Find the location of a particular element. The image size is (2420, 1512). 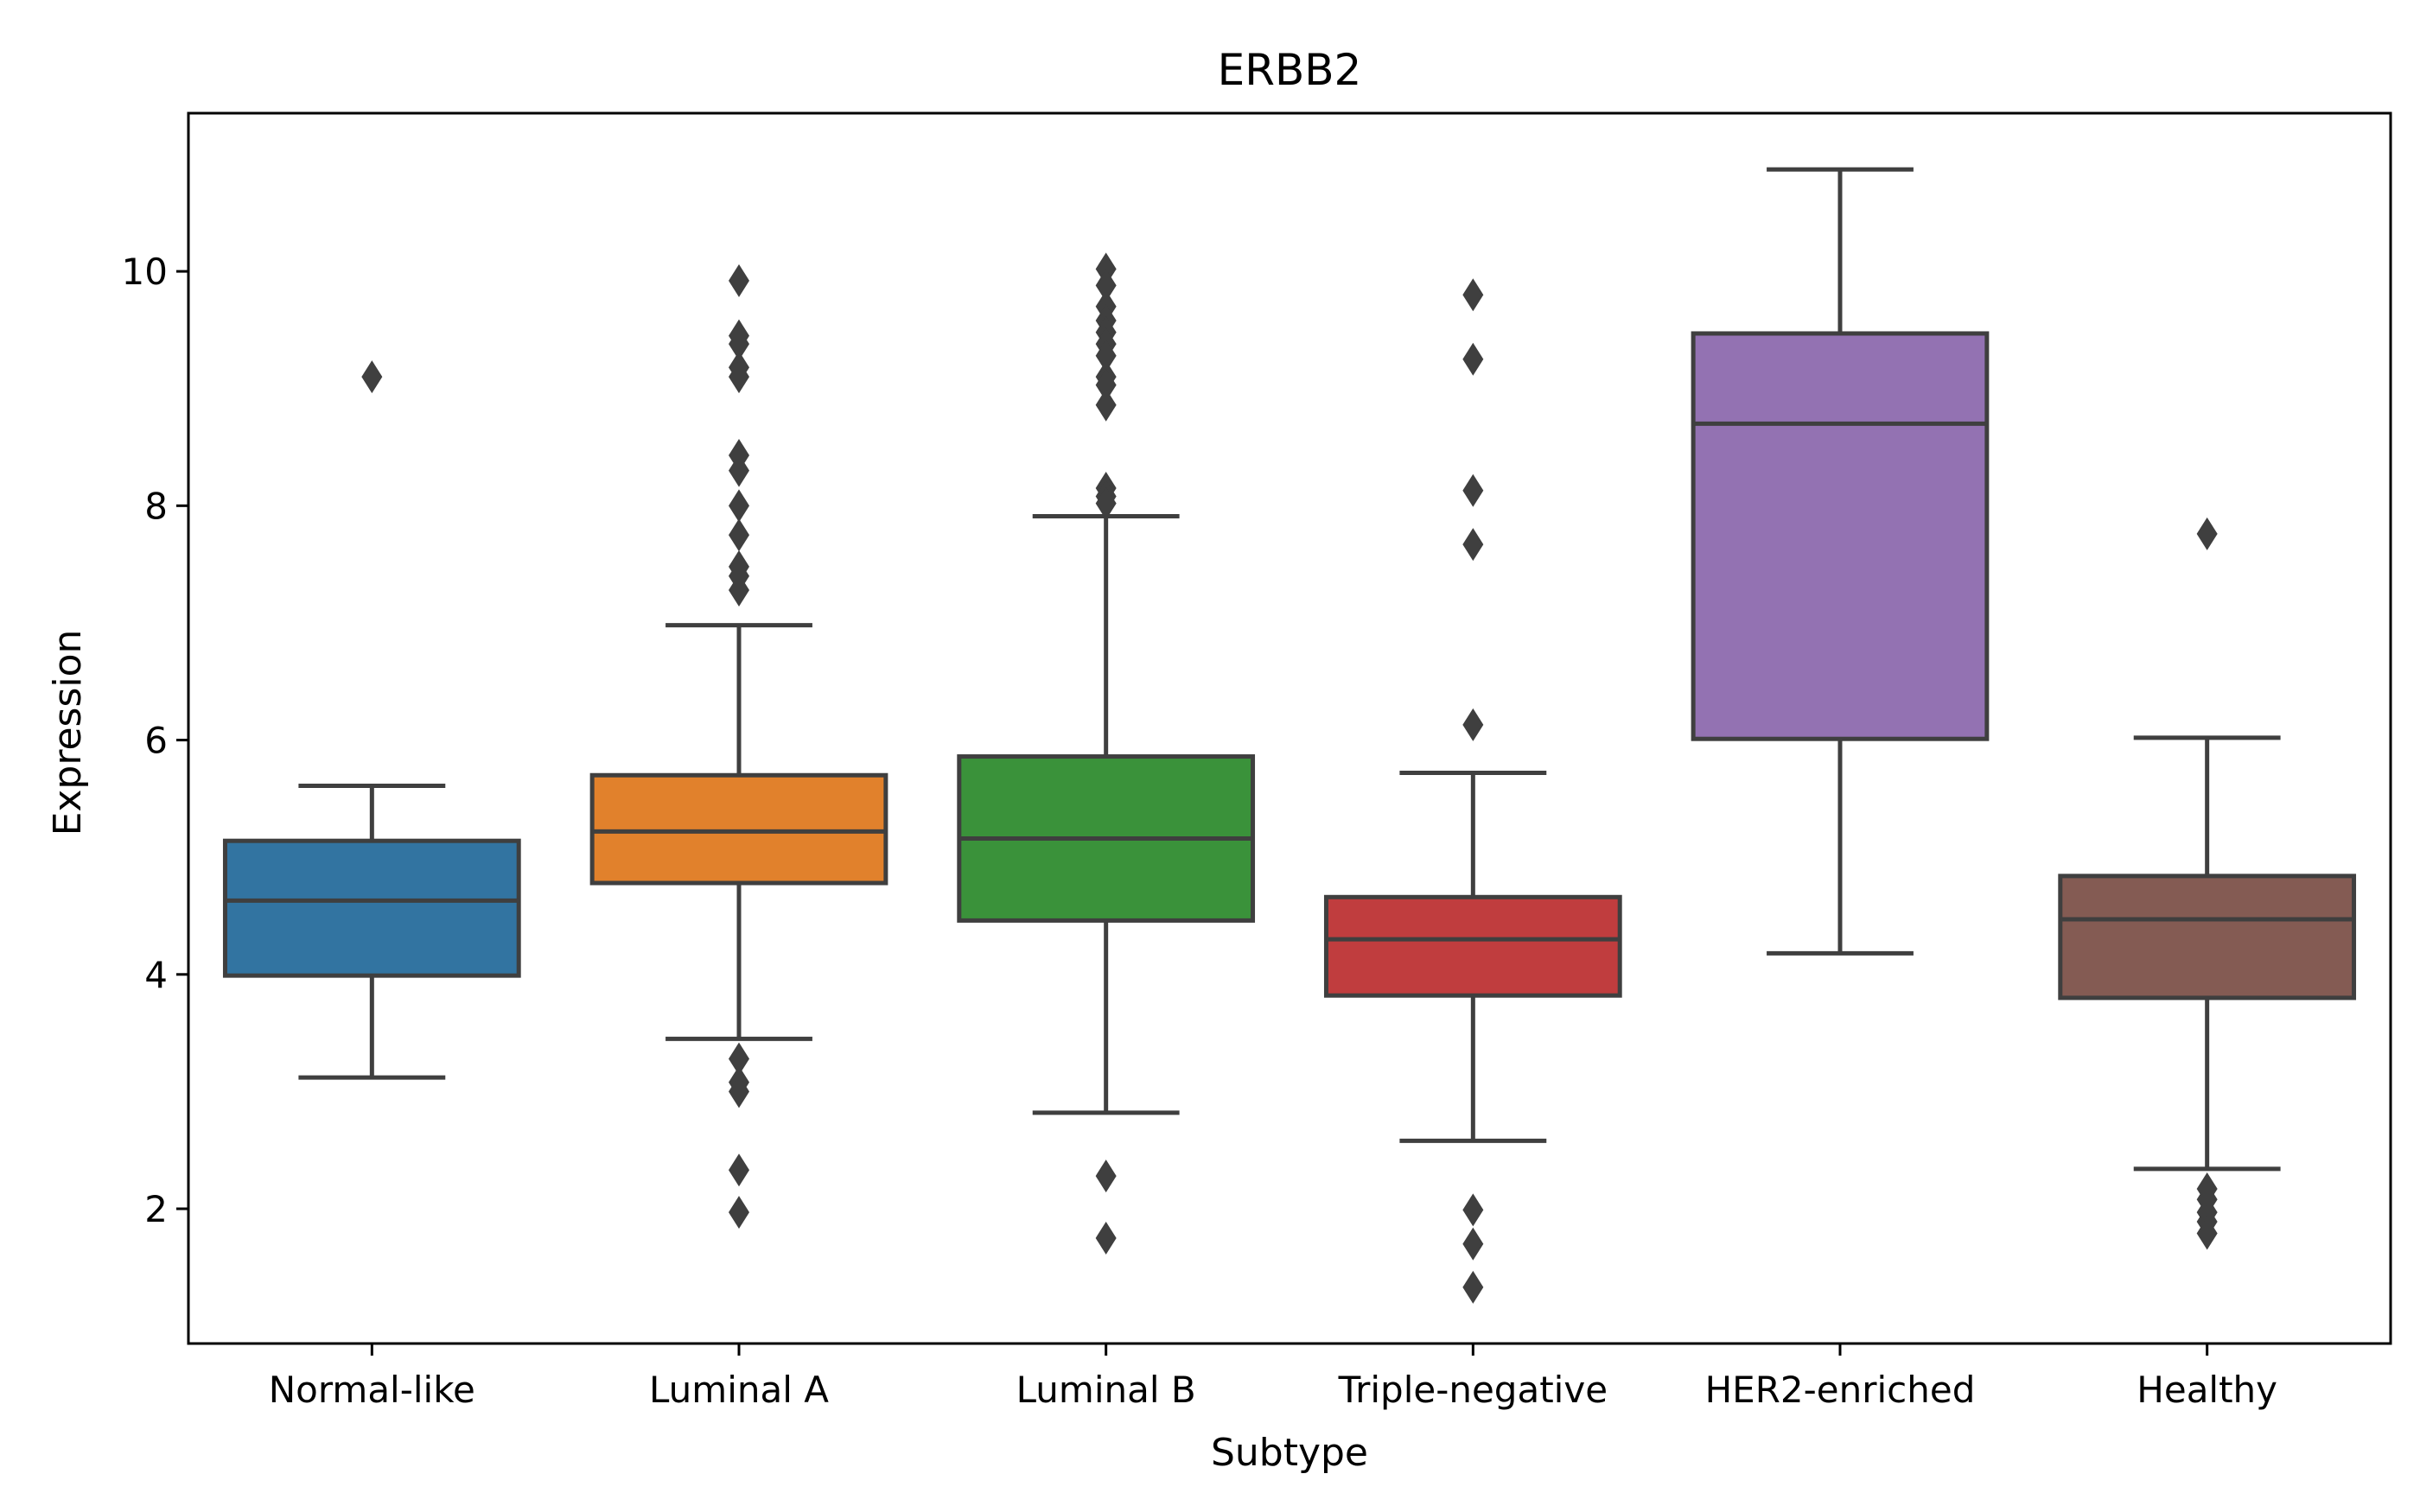

y-axis-label: Expression is located at coordinates (68, 733).